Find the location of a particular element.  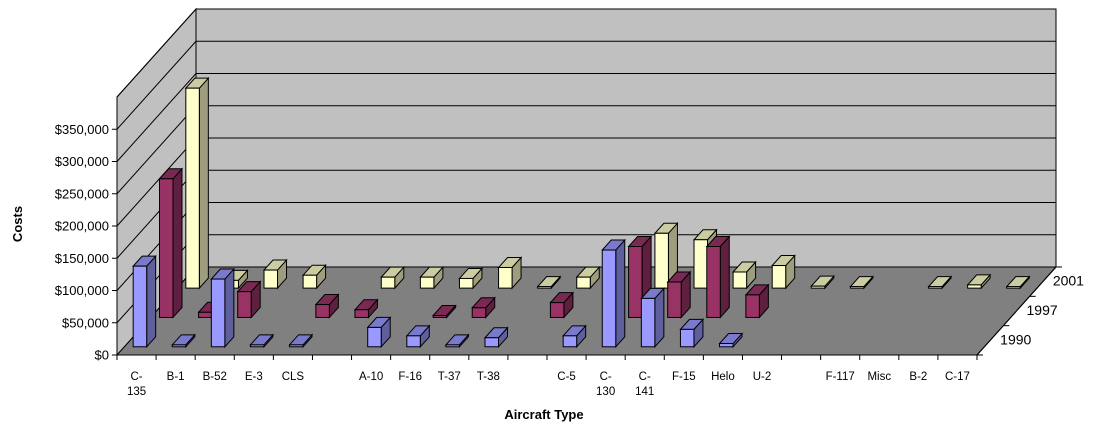

x-tick-label: T-38 is located at coordinates (488, 377).